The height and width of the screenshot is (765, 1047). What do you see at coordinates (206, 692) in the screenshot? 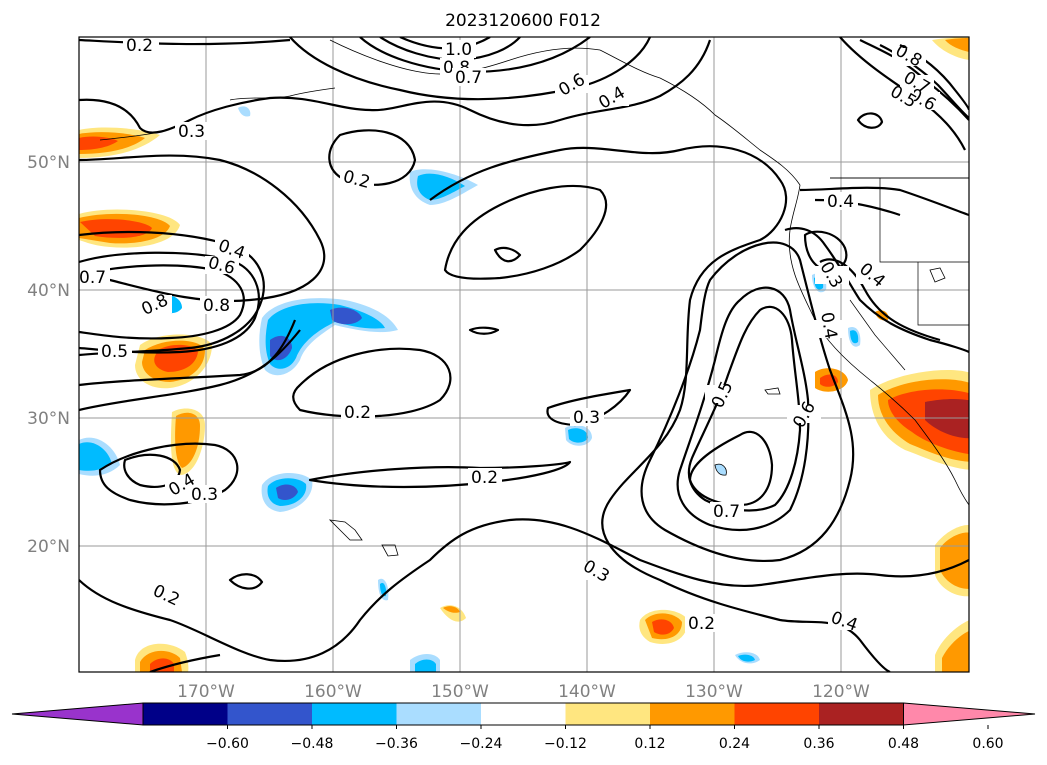
I see `lon-label: 170°W` at bounding box center [206, 692].